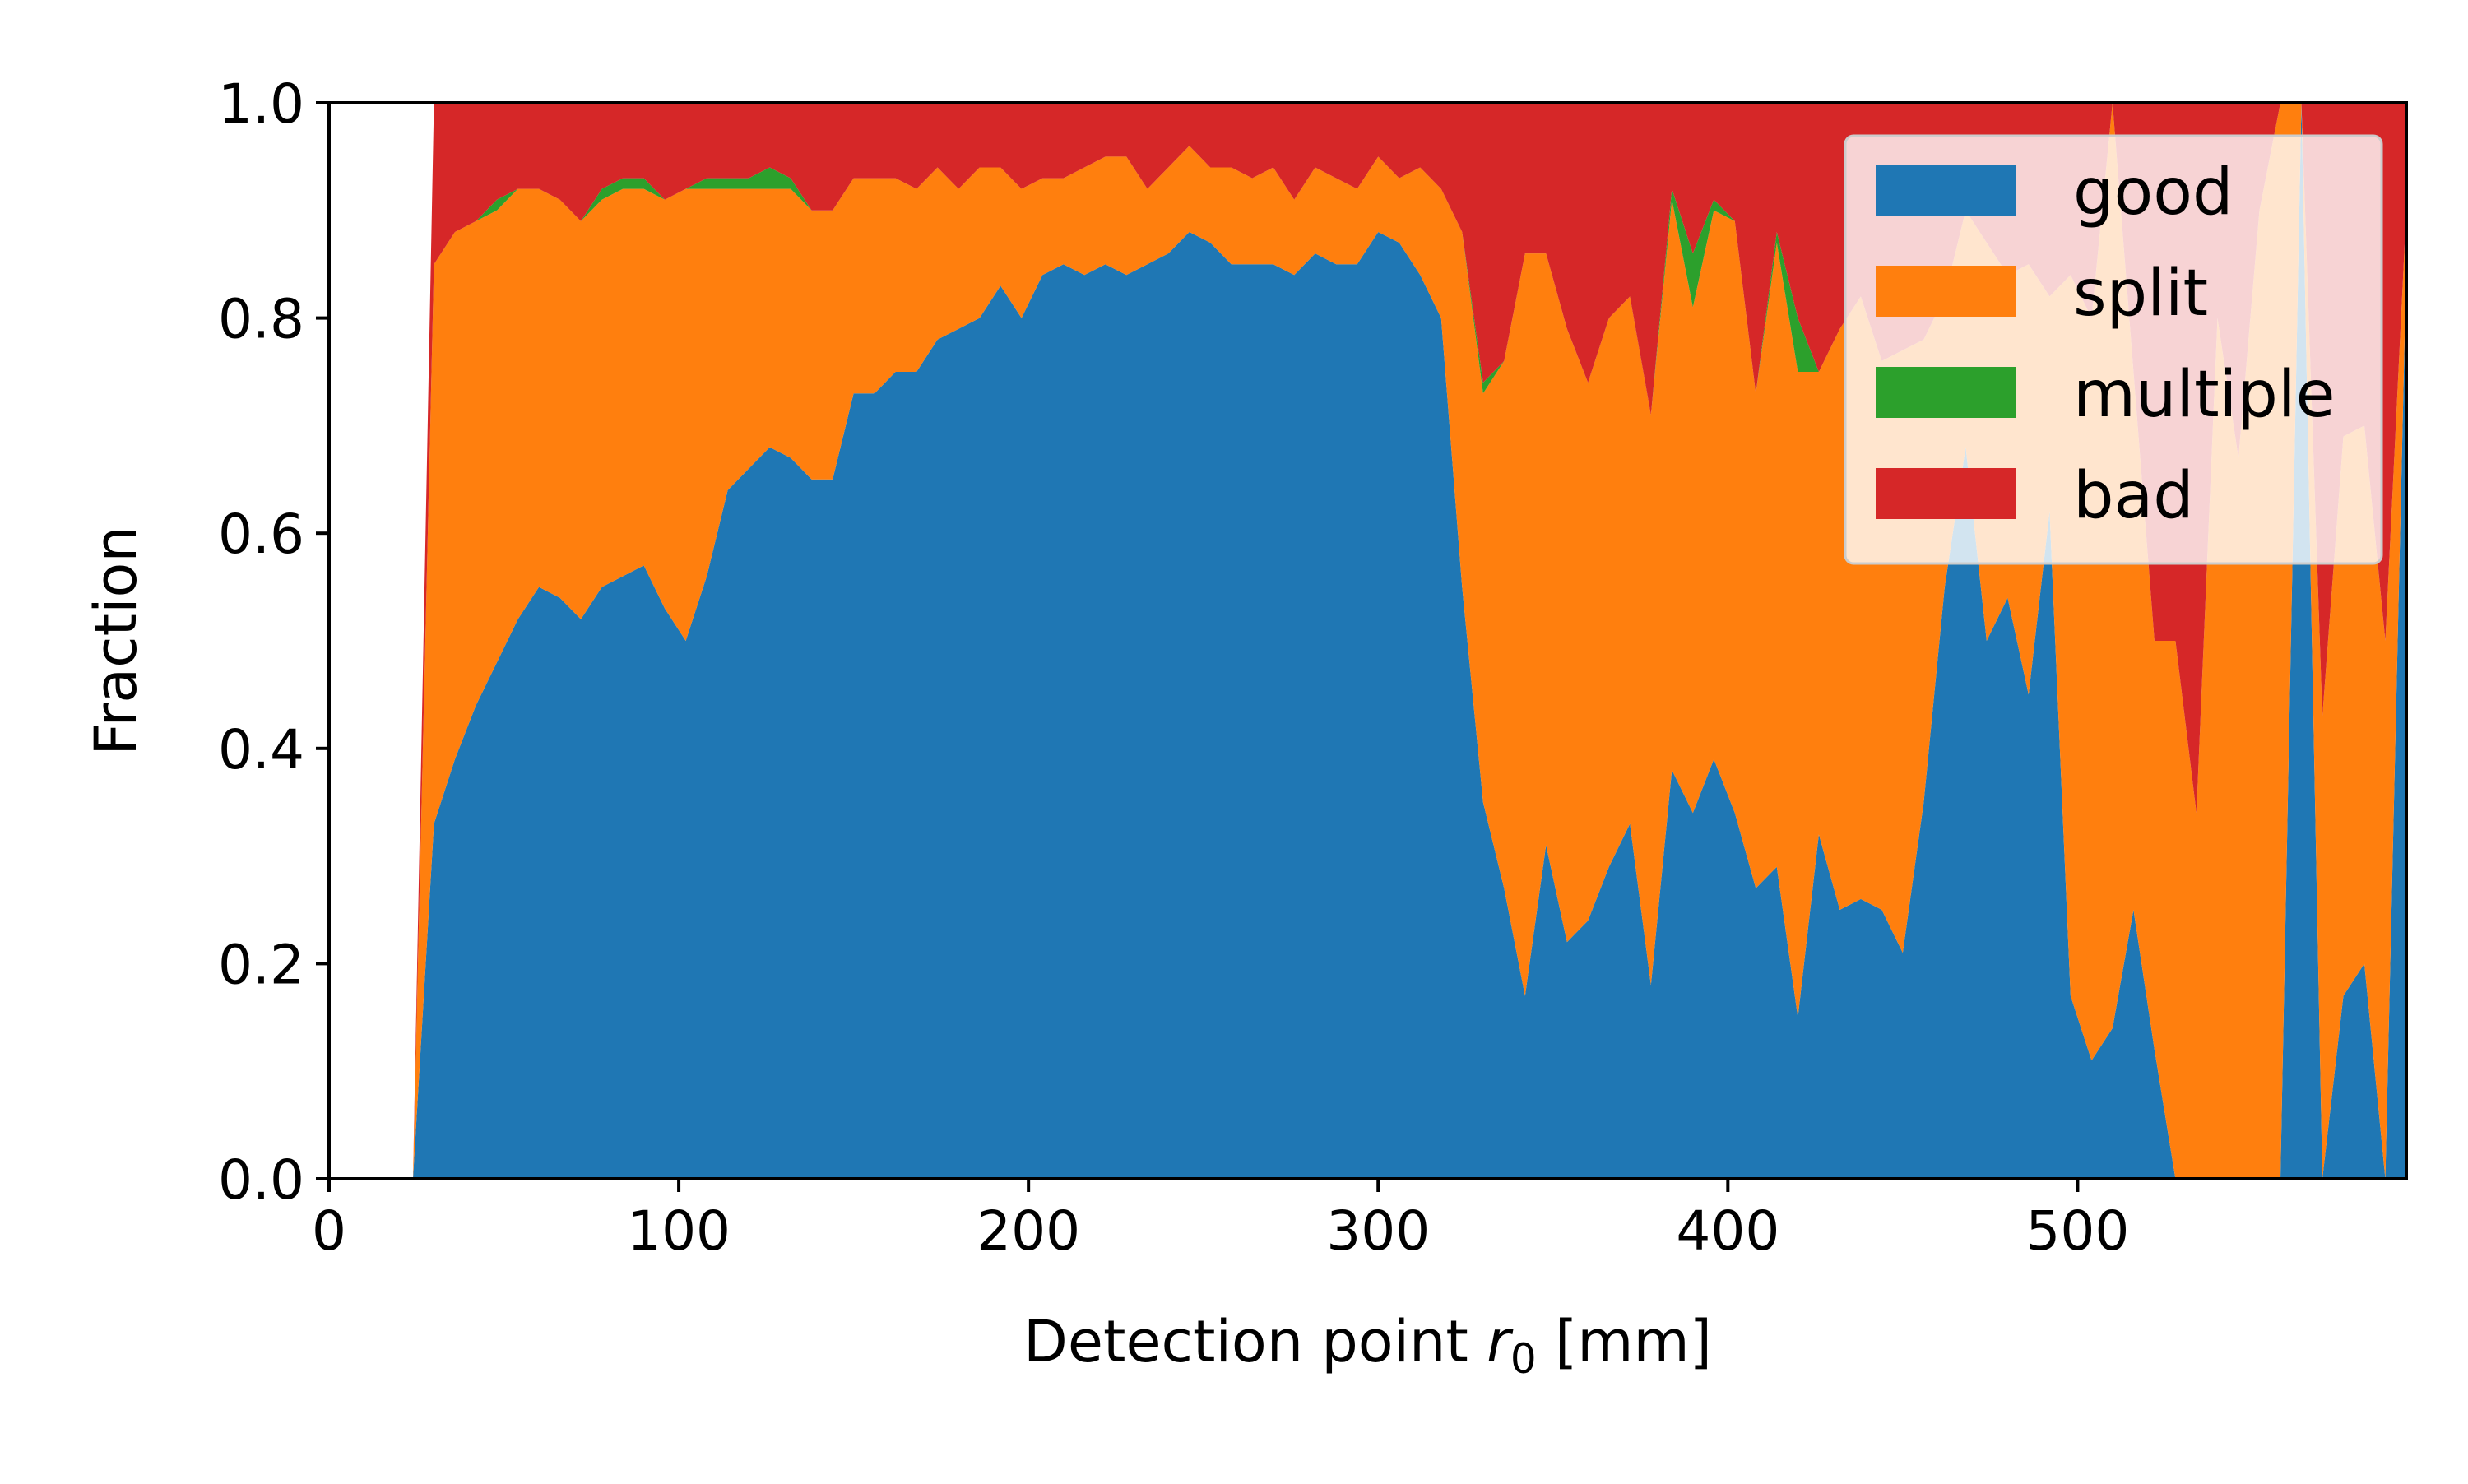  Describe the element at coordinates (2077, 1231) in the screenshot. I see `x-tick-label: 500` at that location.